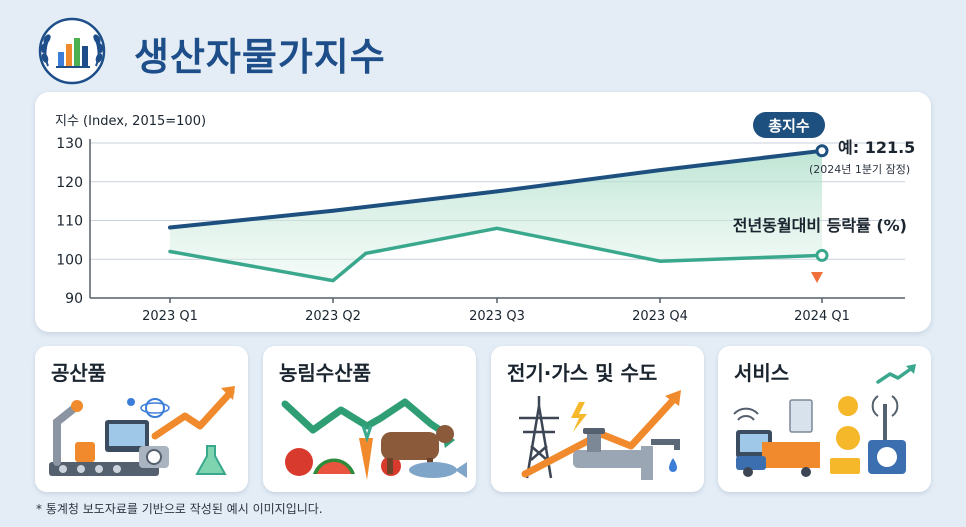 This screenshot has width=966, height=527. What do you see at coordinates (130, 121) in the screenshot?
I see `y-axis-label: 지수 (Index, 2015=100)` at bounding box center [130, 121].